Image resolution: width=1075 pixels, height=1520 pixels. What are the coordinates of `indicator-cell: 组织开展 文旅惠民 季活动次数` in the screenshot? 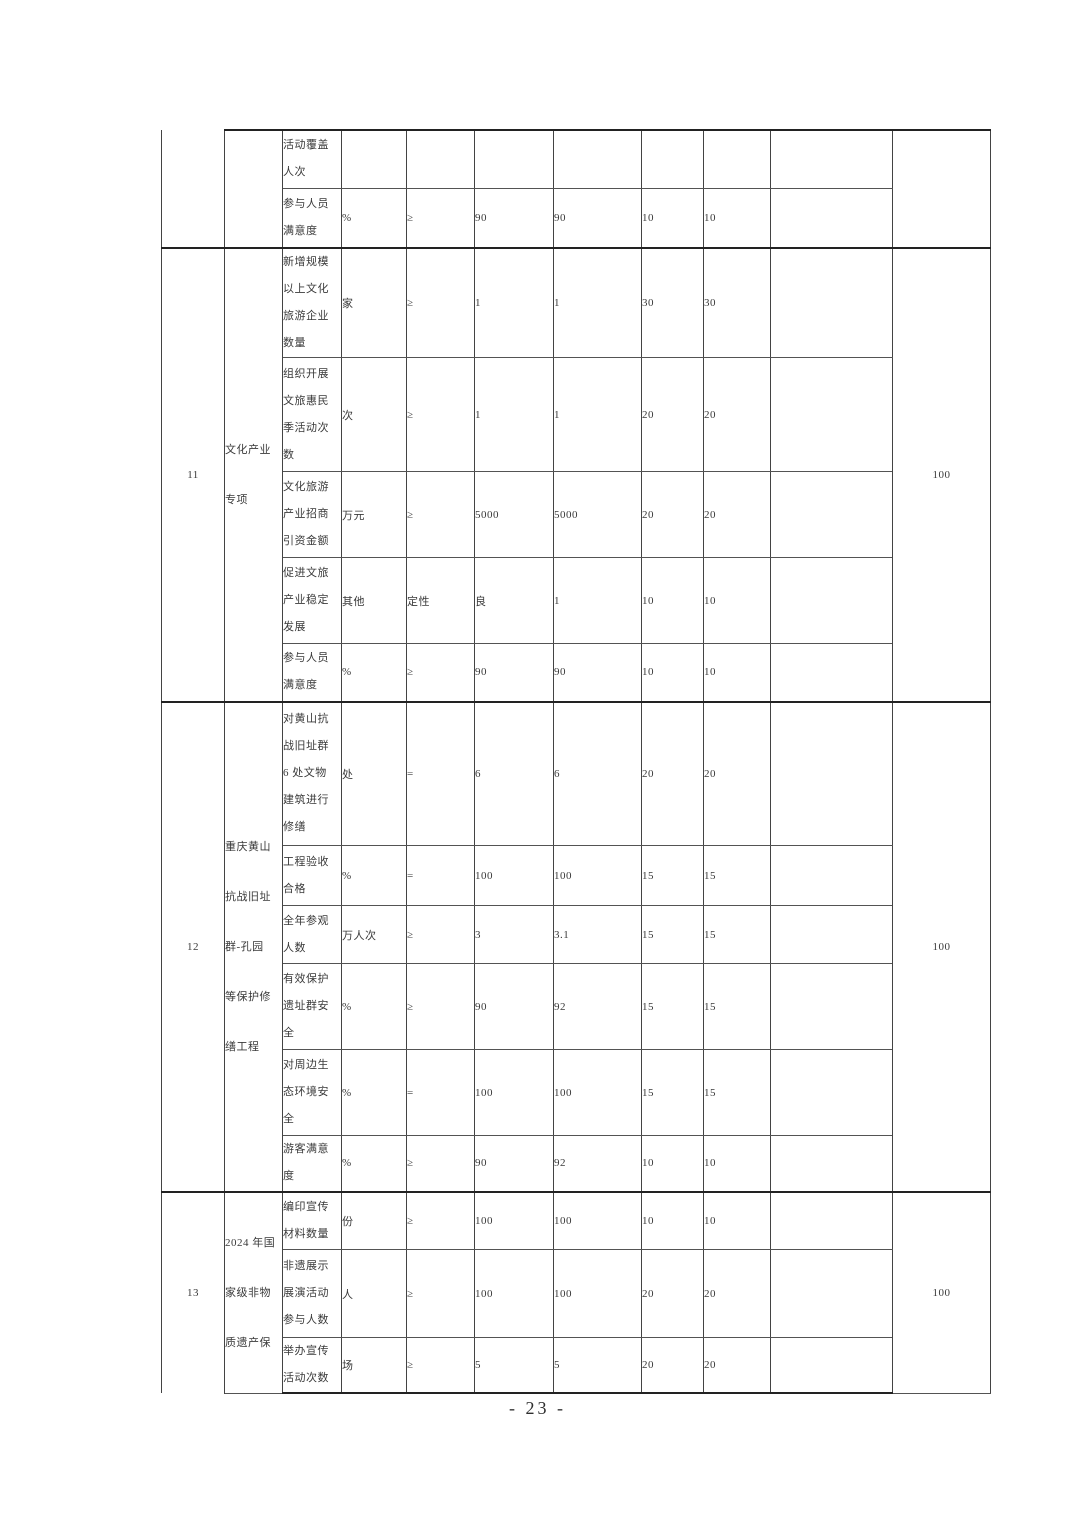 It's located at (312, 414).